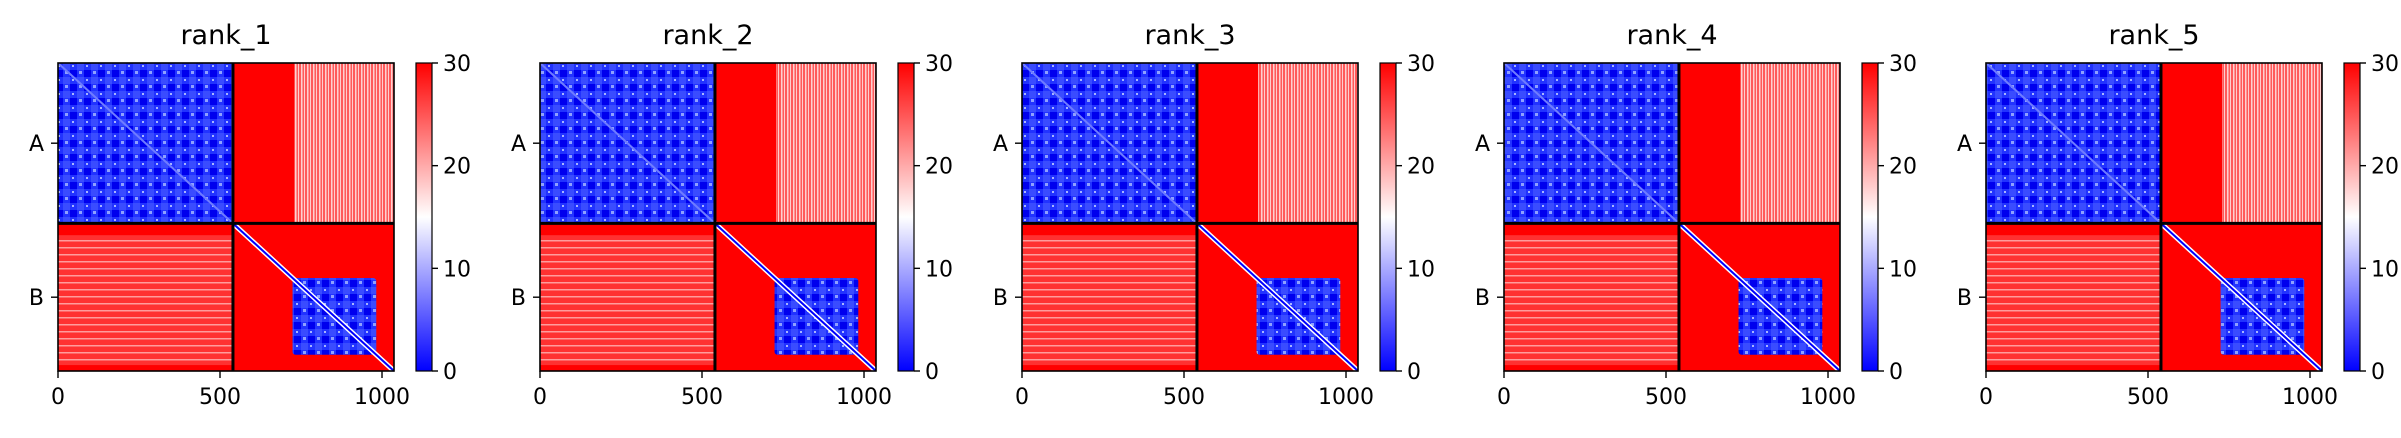 Image resolution: width=2401 pixels, height=438 pixels. What do you see at coordinates (1189, 35) in the screenshot?
I see `panel-title: rank_3` at bounding box center [1189, 35].